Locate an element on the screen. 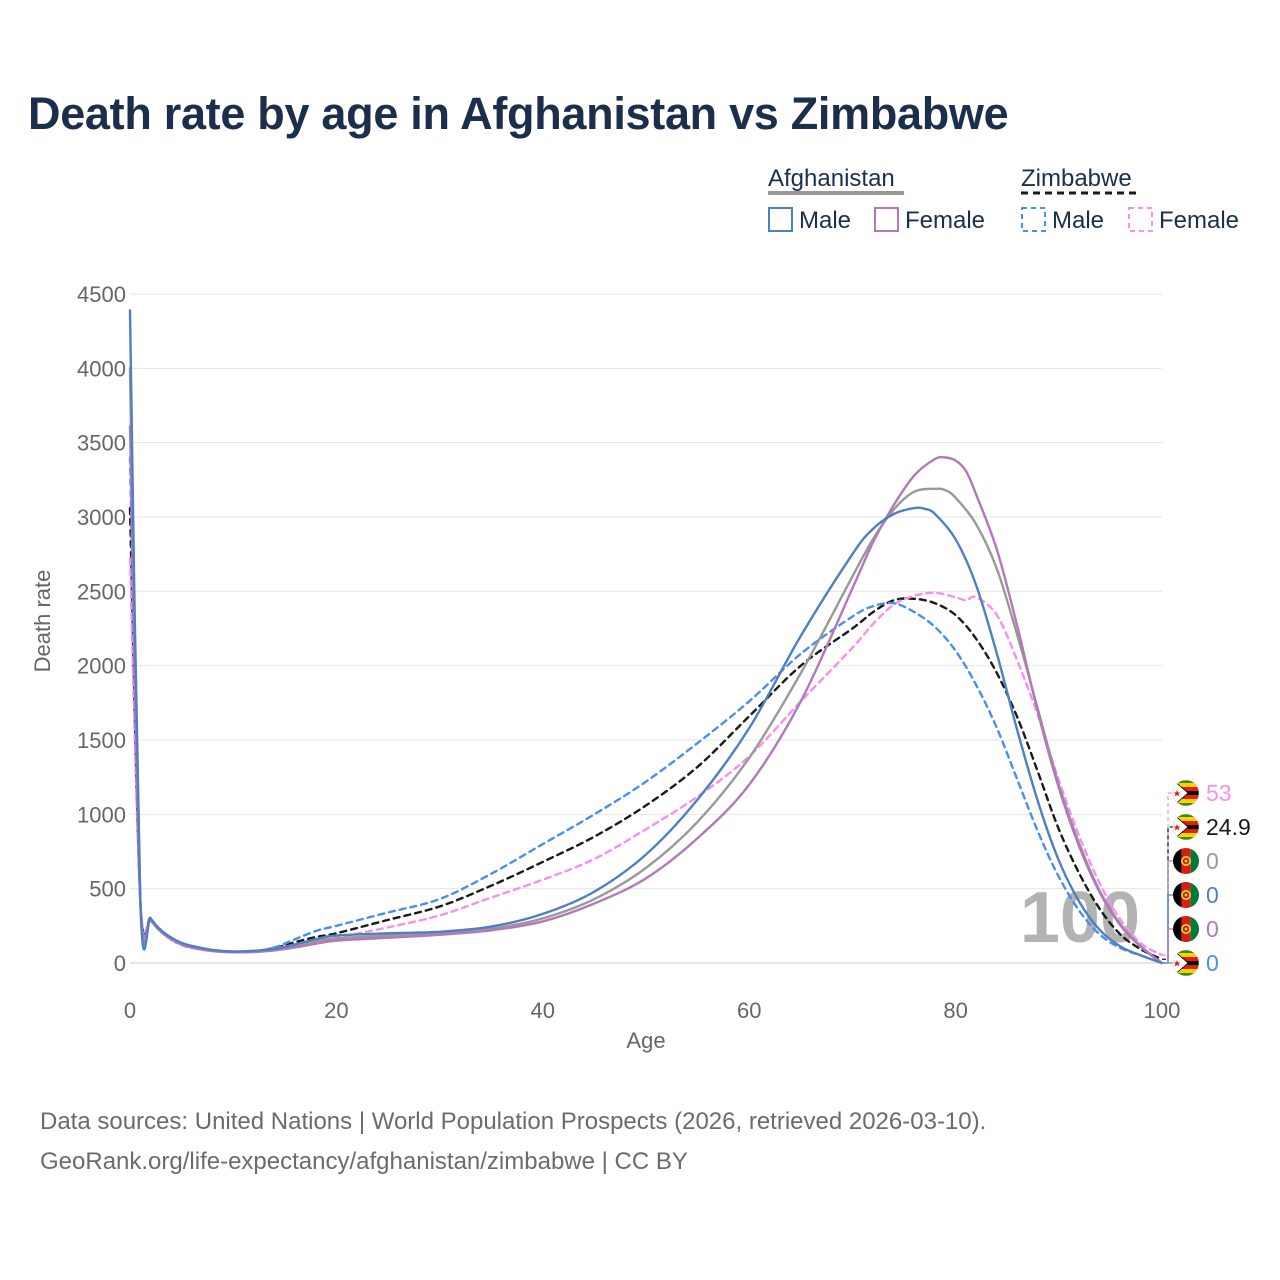 This screenshot has width=1280, height=1280. end-labels: 53 24.9 0 0 0 0 is located at coordinates (1206, 878).